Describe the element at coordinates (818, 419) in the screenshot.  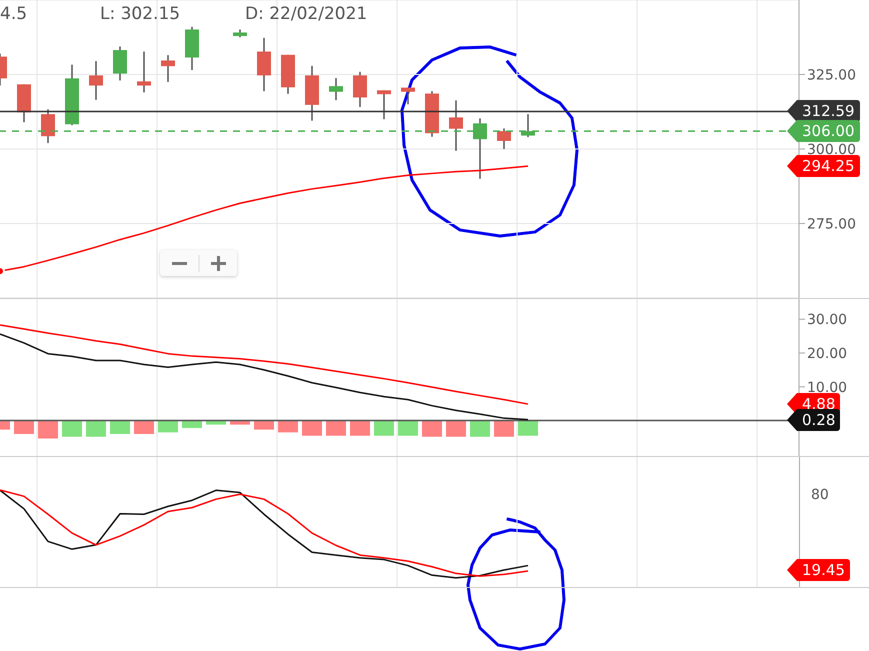
I see `text: 0.28` at that location.